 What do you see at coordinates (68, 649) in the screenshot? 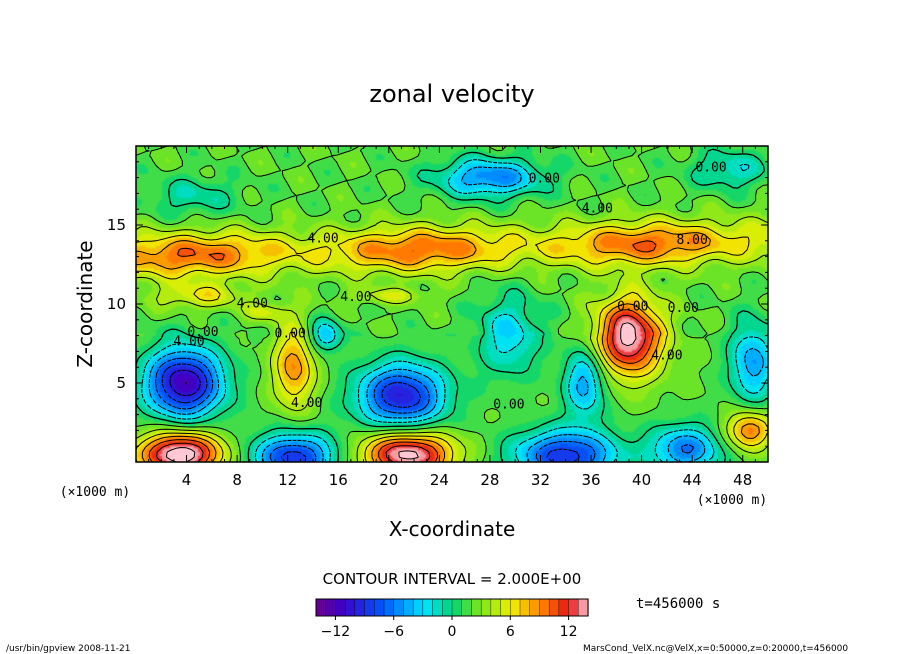
I see `footer-left: /usr/bin/gpview 2008-11-21` at bounding box center [68, 649].